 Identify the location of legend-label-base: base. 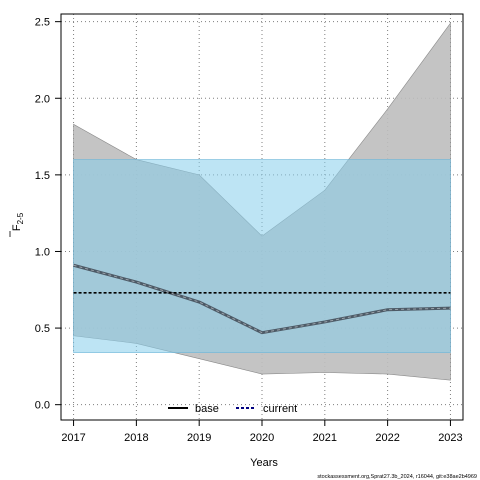
(207, 409).